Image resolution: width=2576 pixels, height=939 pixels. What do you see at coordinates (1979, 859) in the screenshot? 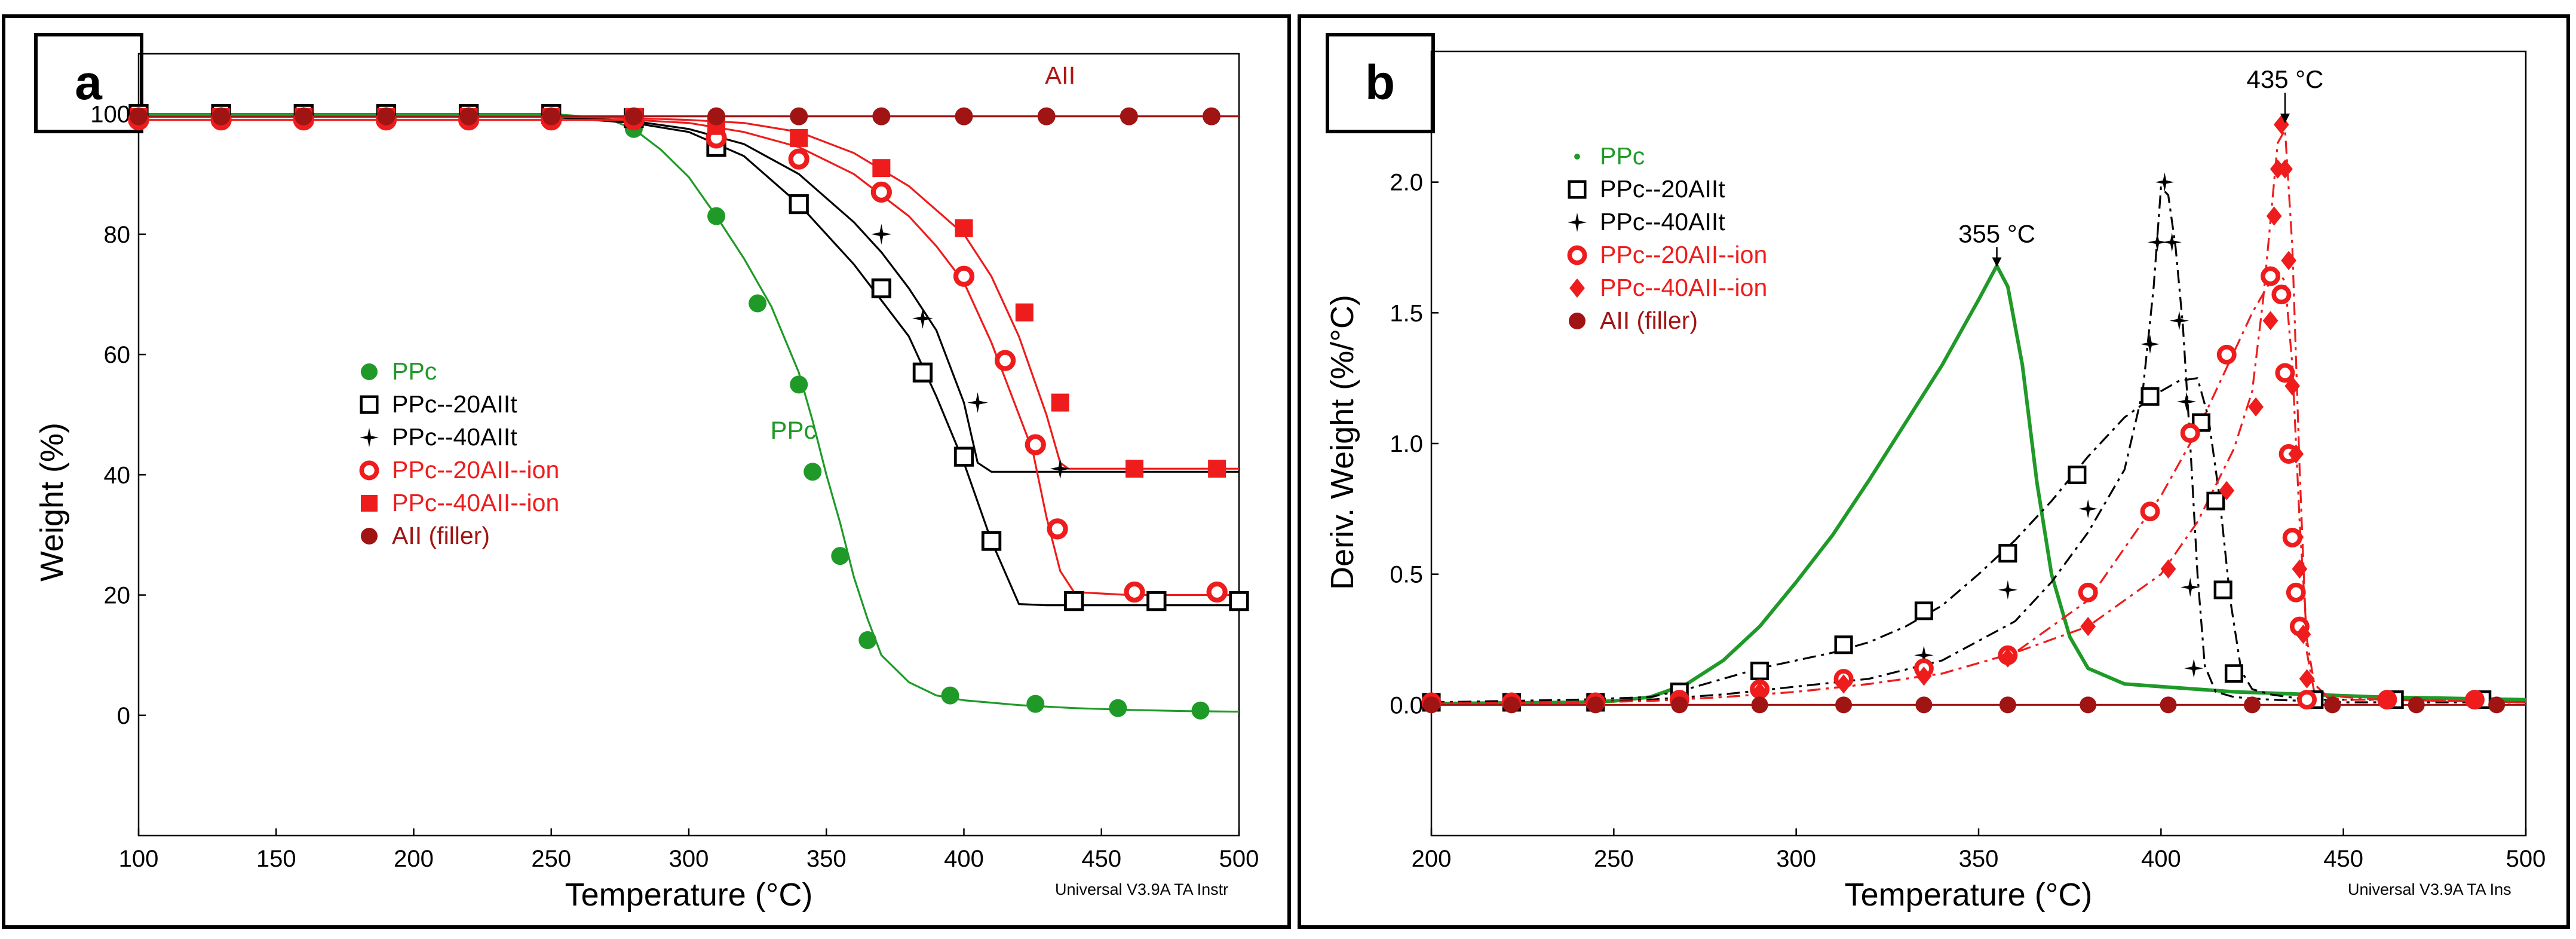
I see `b-x-tick-label: 350` at bounding box center [1979, 859].